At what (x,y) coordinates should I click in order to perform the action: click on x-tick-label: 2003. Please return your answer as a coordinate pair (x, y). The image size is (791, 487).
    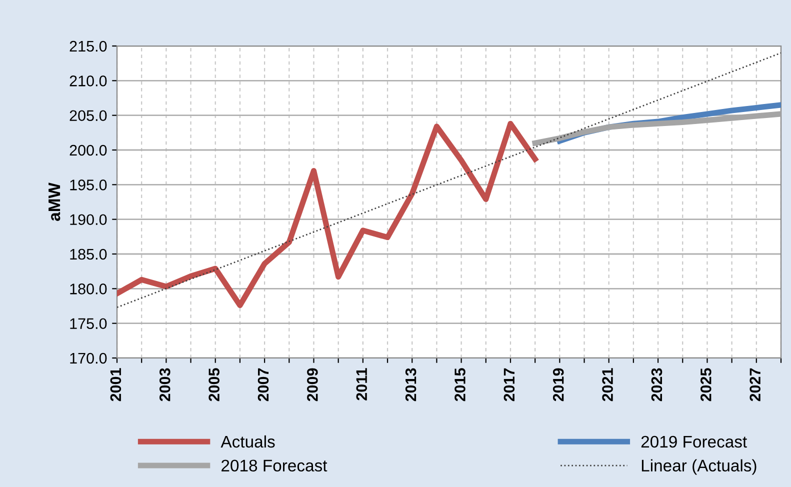
    Looking at the image, I should click on (164, 385).